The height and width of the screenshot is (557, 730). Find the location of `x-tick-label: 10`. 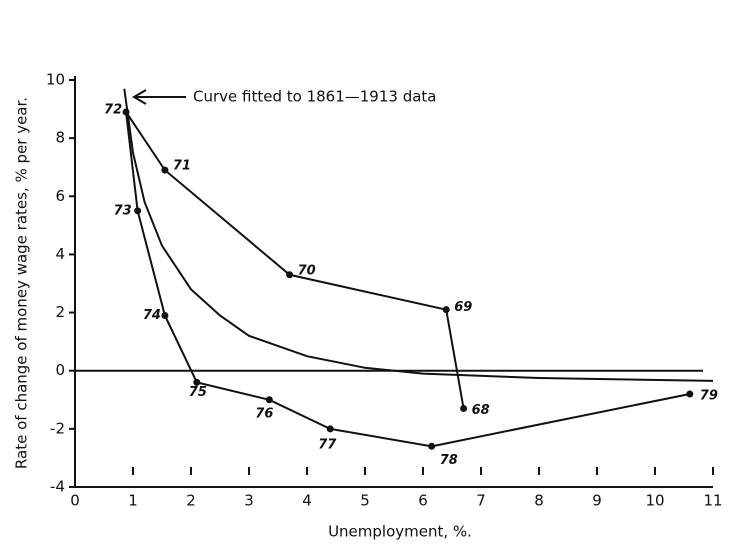

x-tick-label: 10 is located at coordinates (654, 501).